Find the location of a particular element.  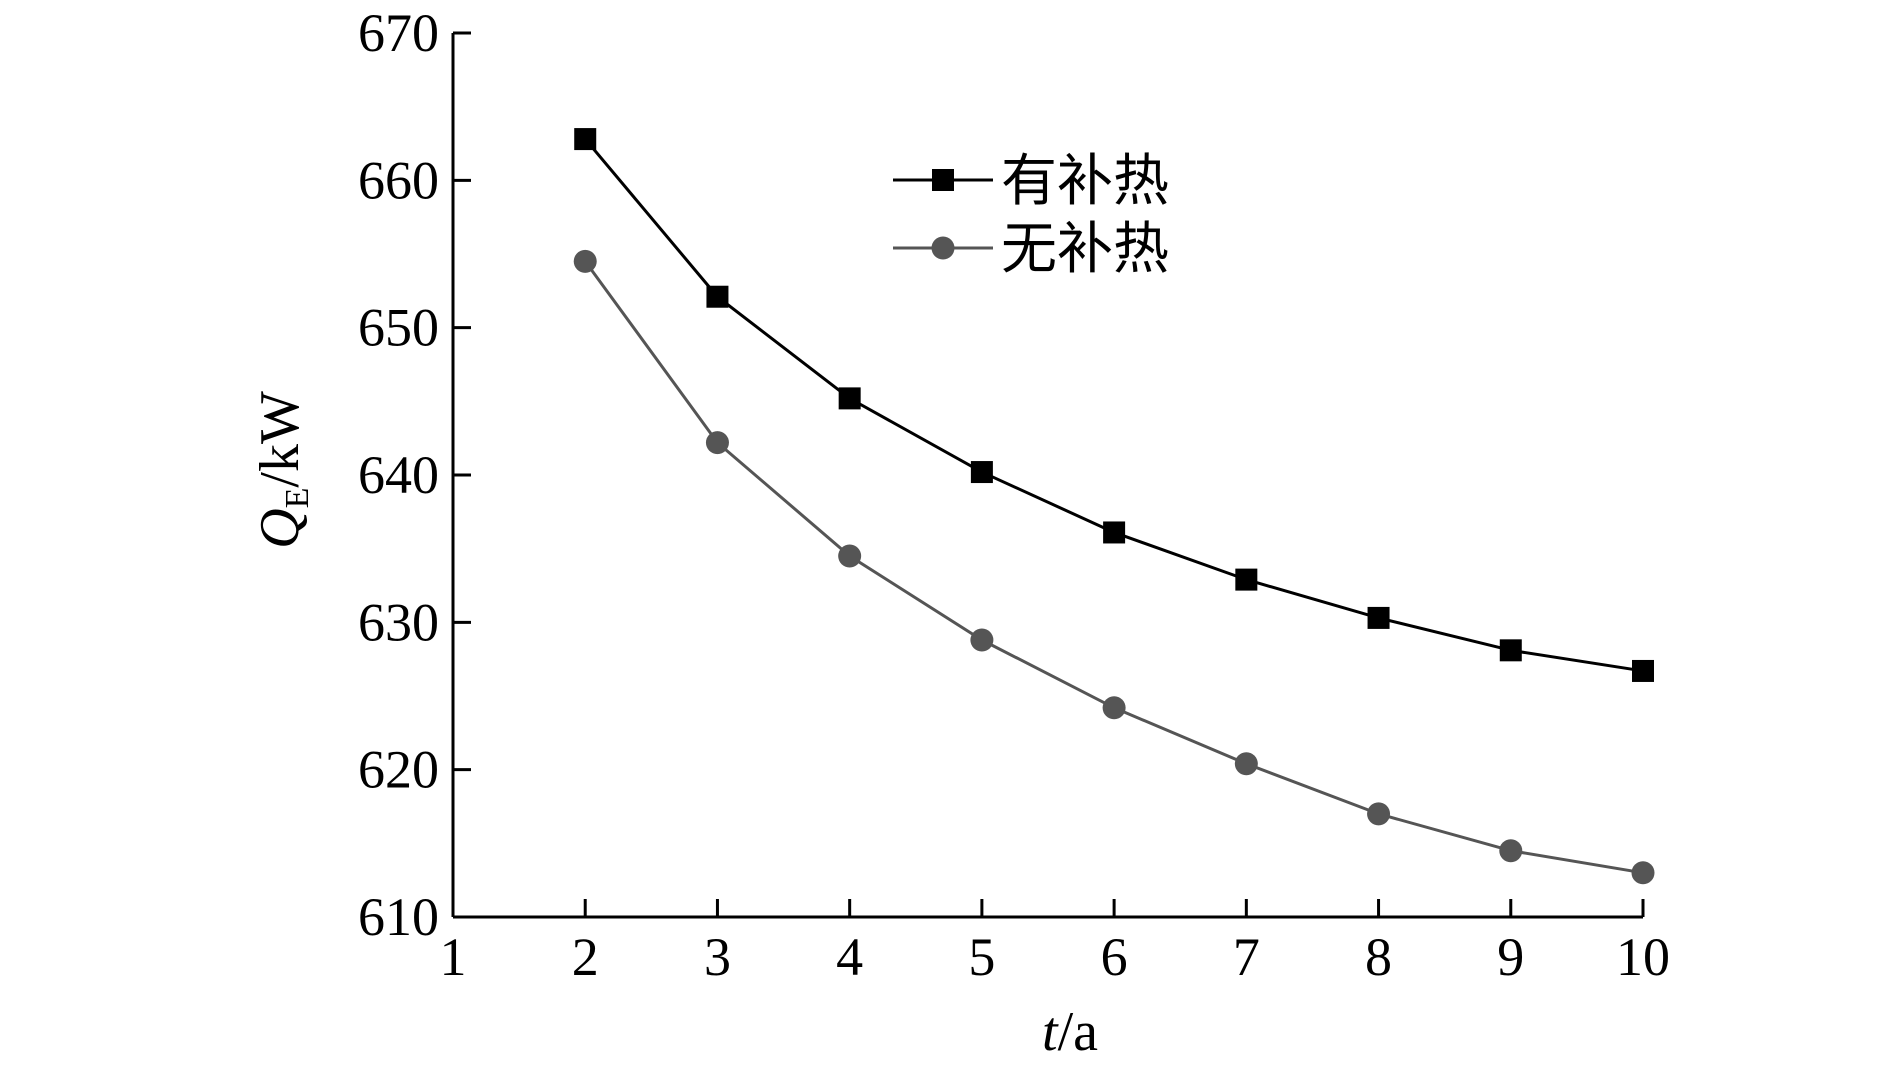

legend-label-1: 无补热 is located at coordinates (1085, 250).